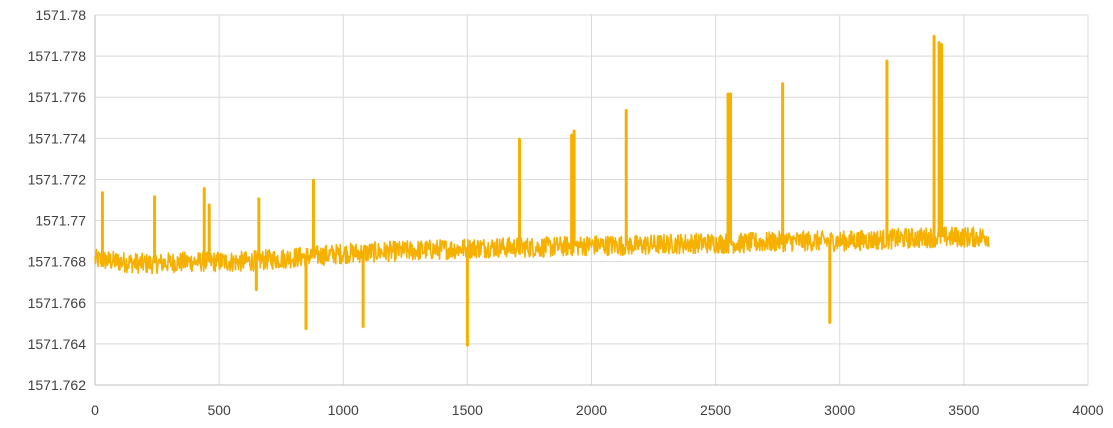 This screenshot has width=1113, height=428. Describe the element at coordinates (715, 410) in the screenshot. I see `x-tick-label: 2500` at that location.